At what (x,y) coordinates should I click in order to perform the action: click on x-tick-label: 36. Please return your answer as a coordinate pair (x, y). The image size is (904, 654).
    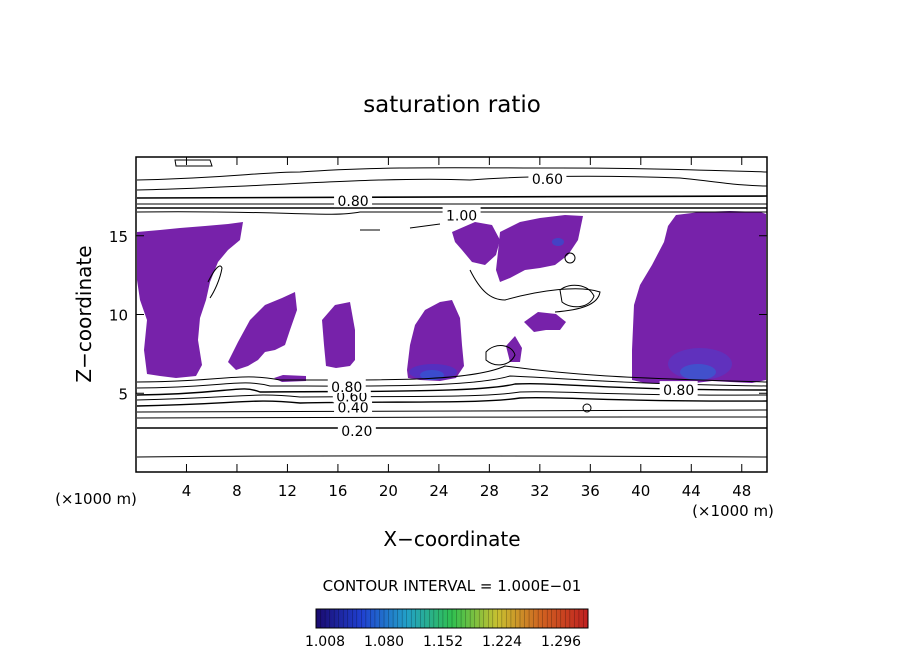
    Looking at the image, I should click on (590, 491).